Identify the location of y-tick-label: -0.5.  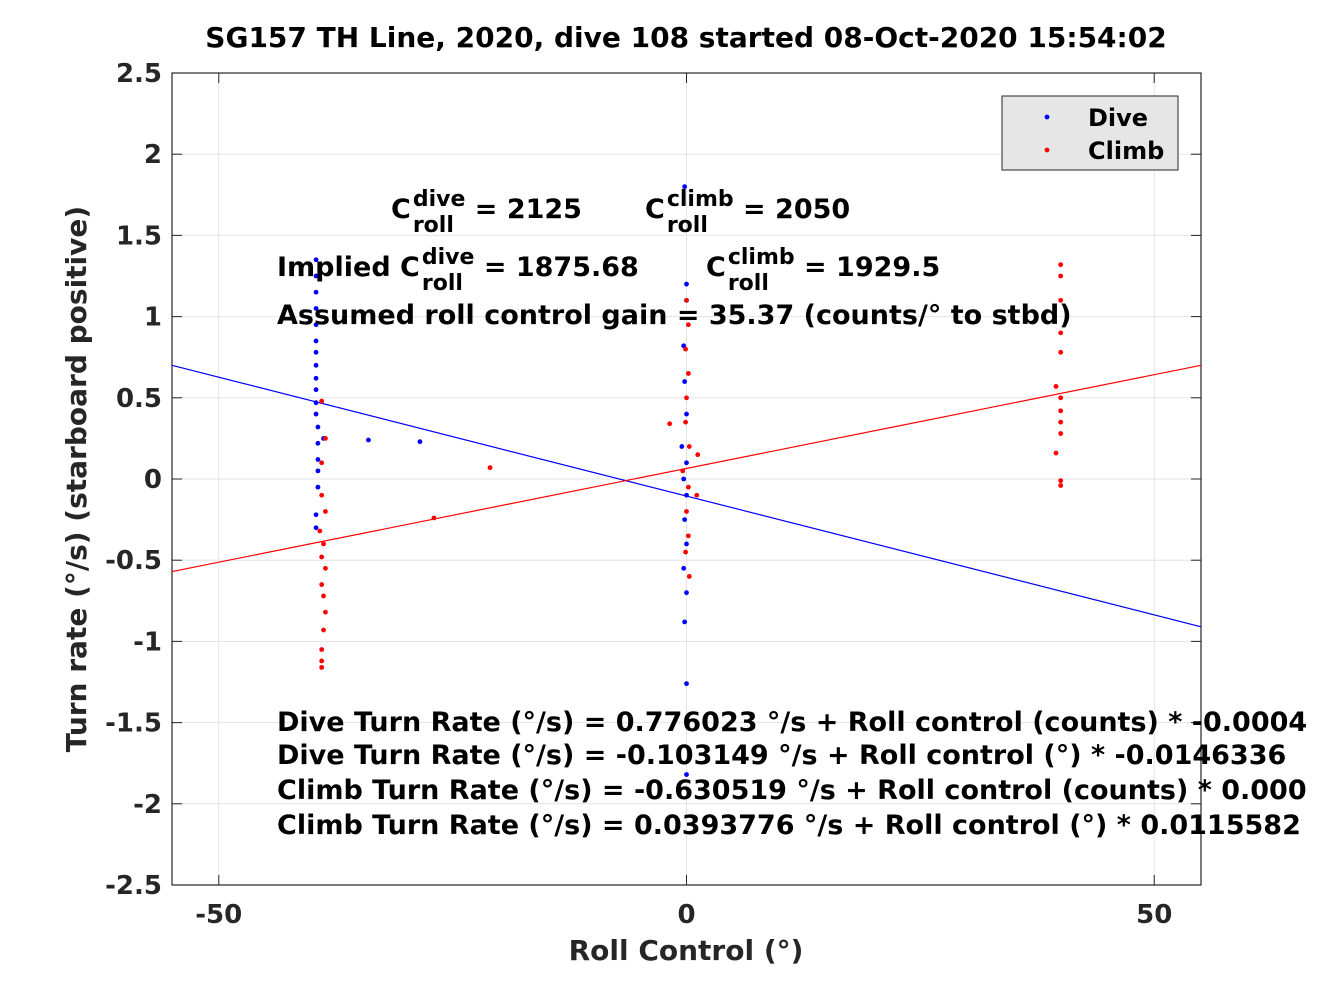
(133, 561).